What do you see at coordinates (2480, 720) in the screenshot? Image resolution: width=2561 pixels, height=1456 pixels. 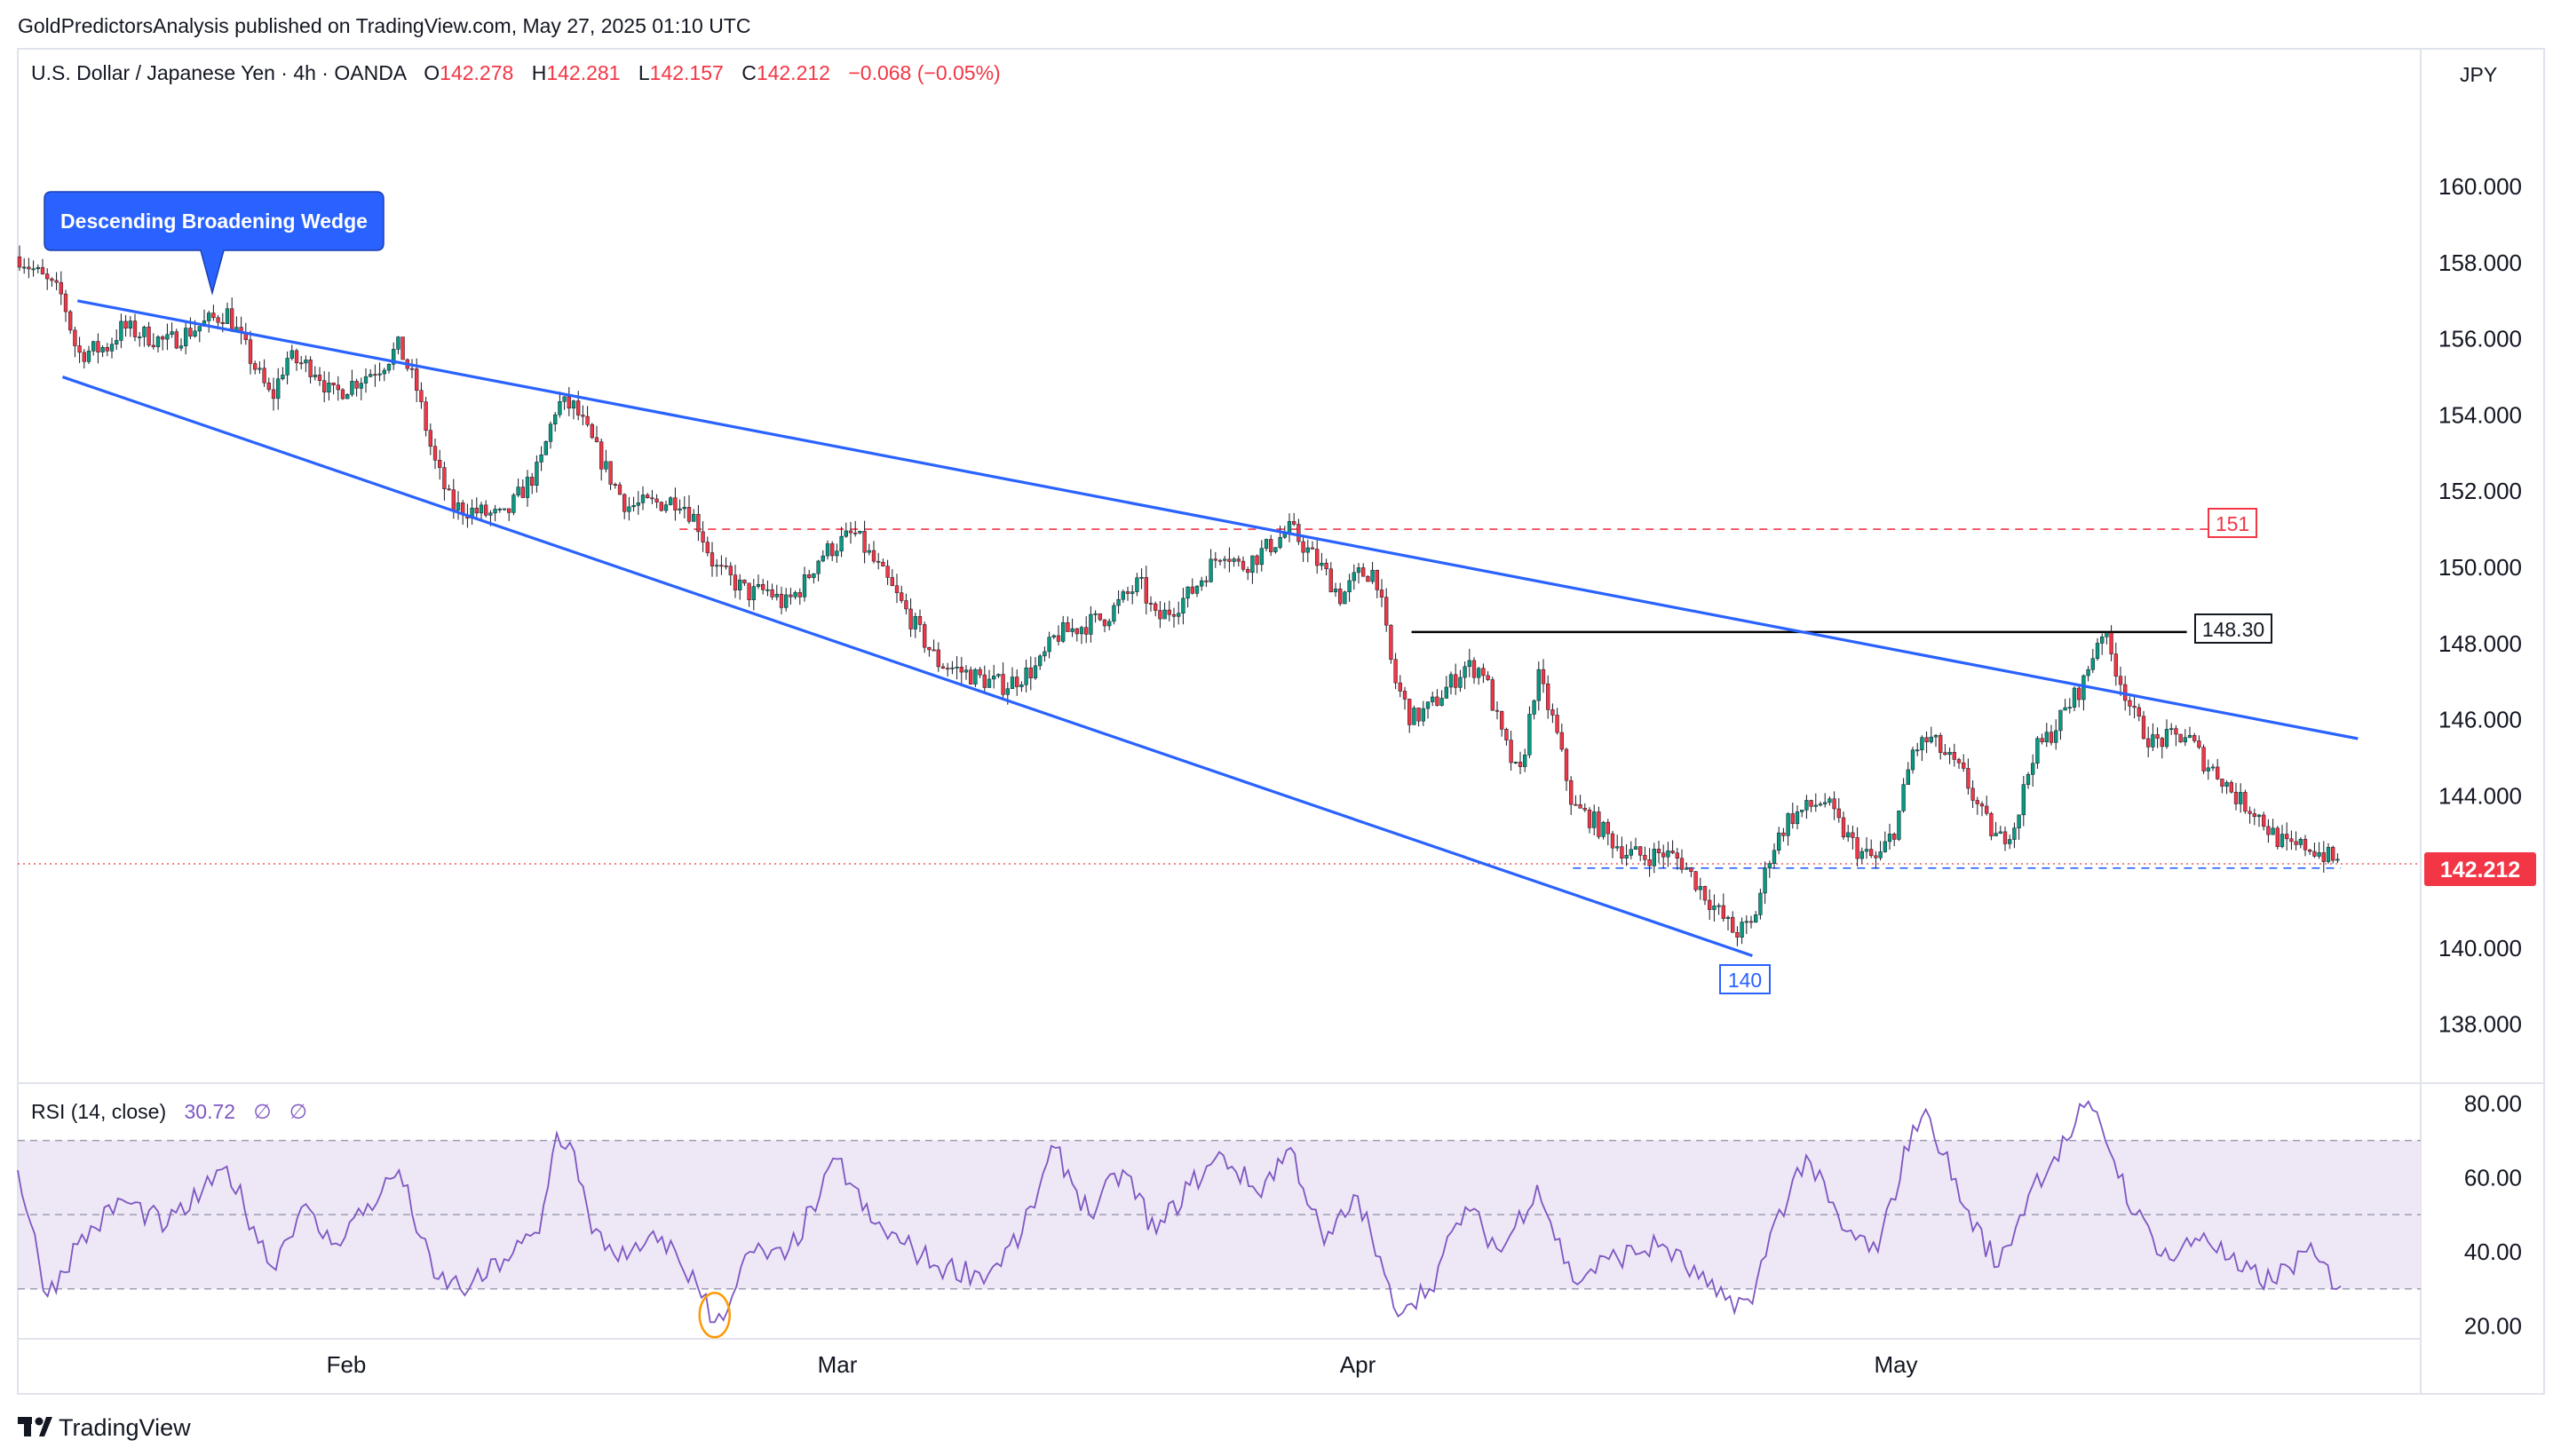 I see `price-axis-tick: 146.000` at bounding box center [2480, 720].